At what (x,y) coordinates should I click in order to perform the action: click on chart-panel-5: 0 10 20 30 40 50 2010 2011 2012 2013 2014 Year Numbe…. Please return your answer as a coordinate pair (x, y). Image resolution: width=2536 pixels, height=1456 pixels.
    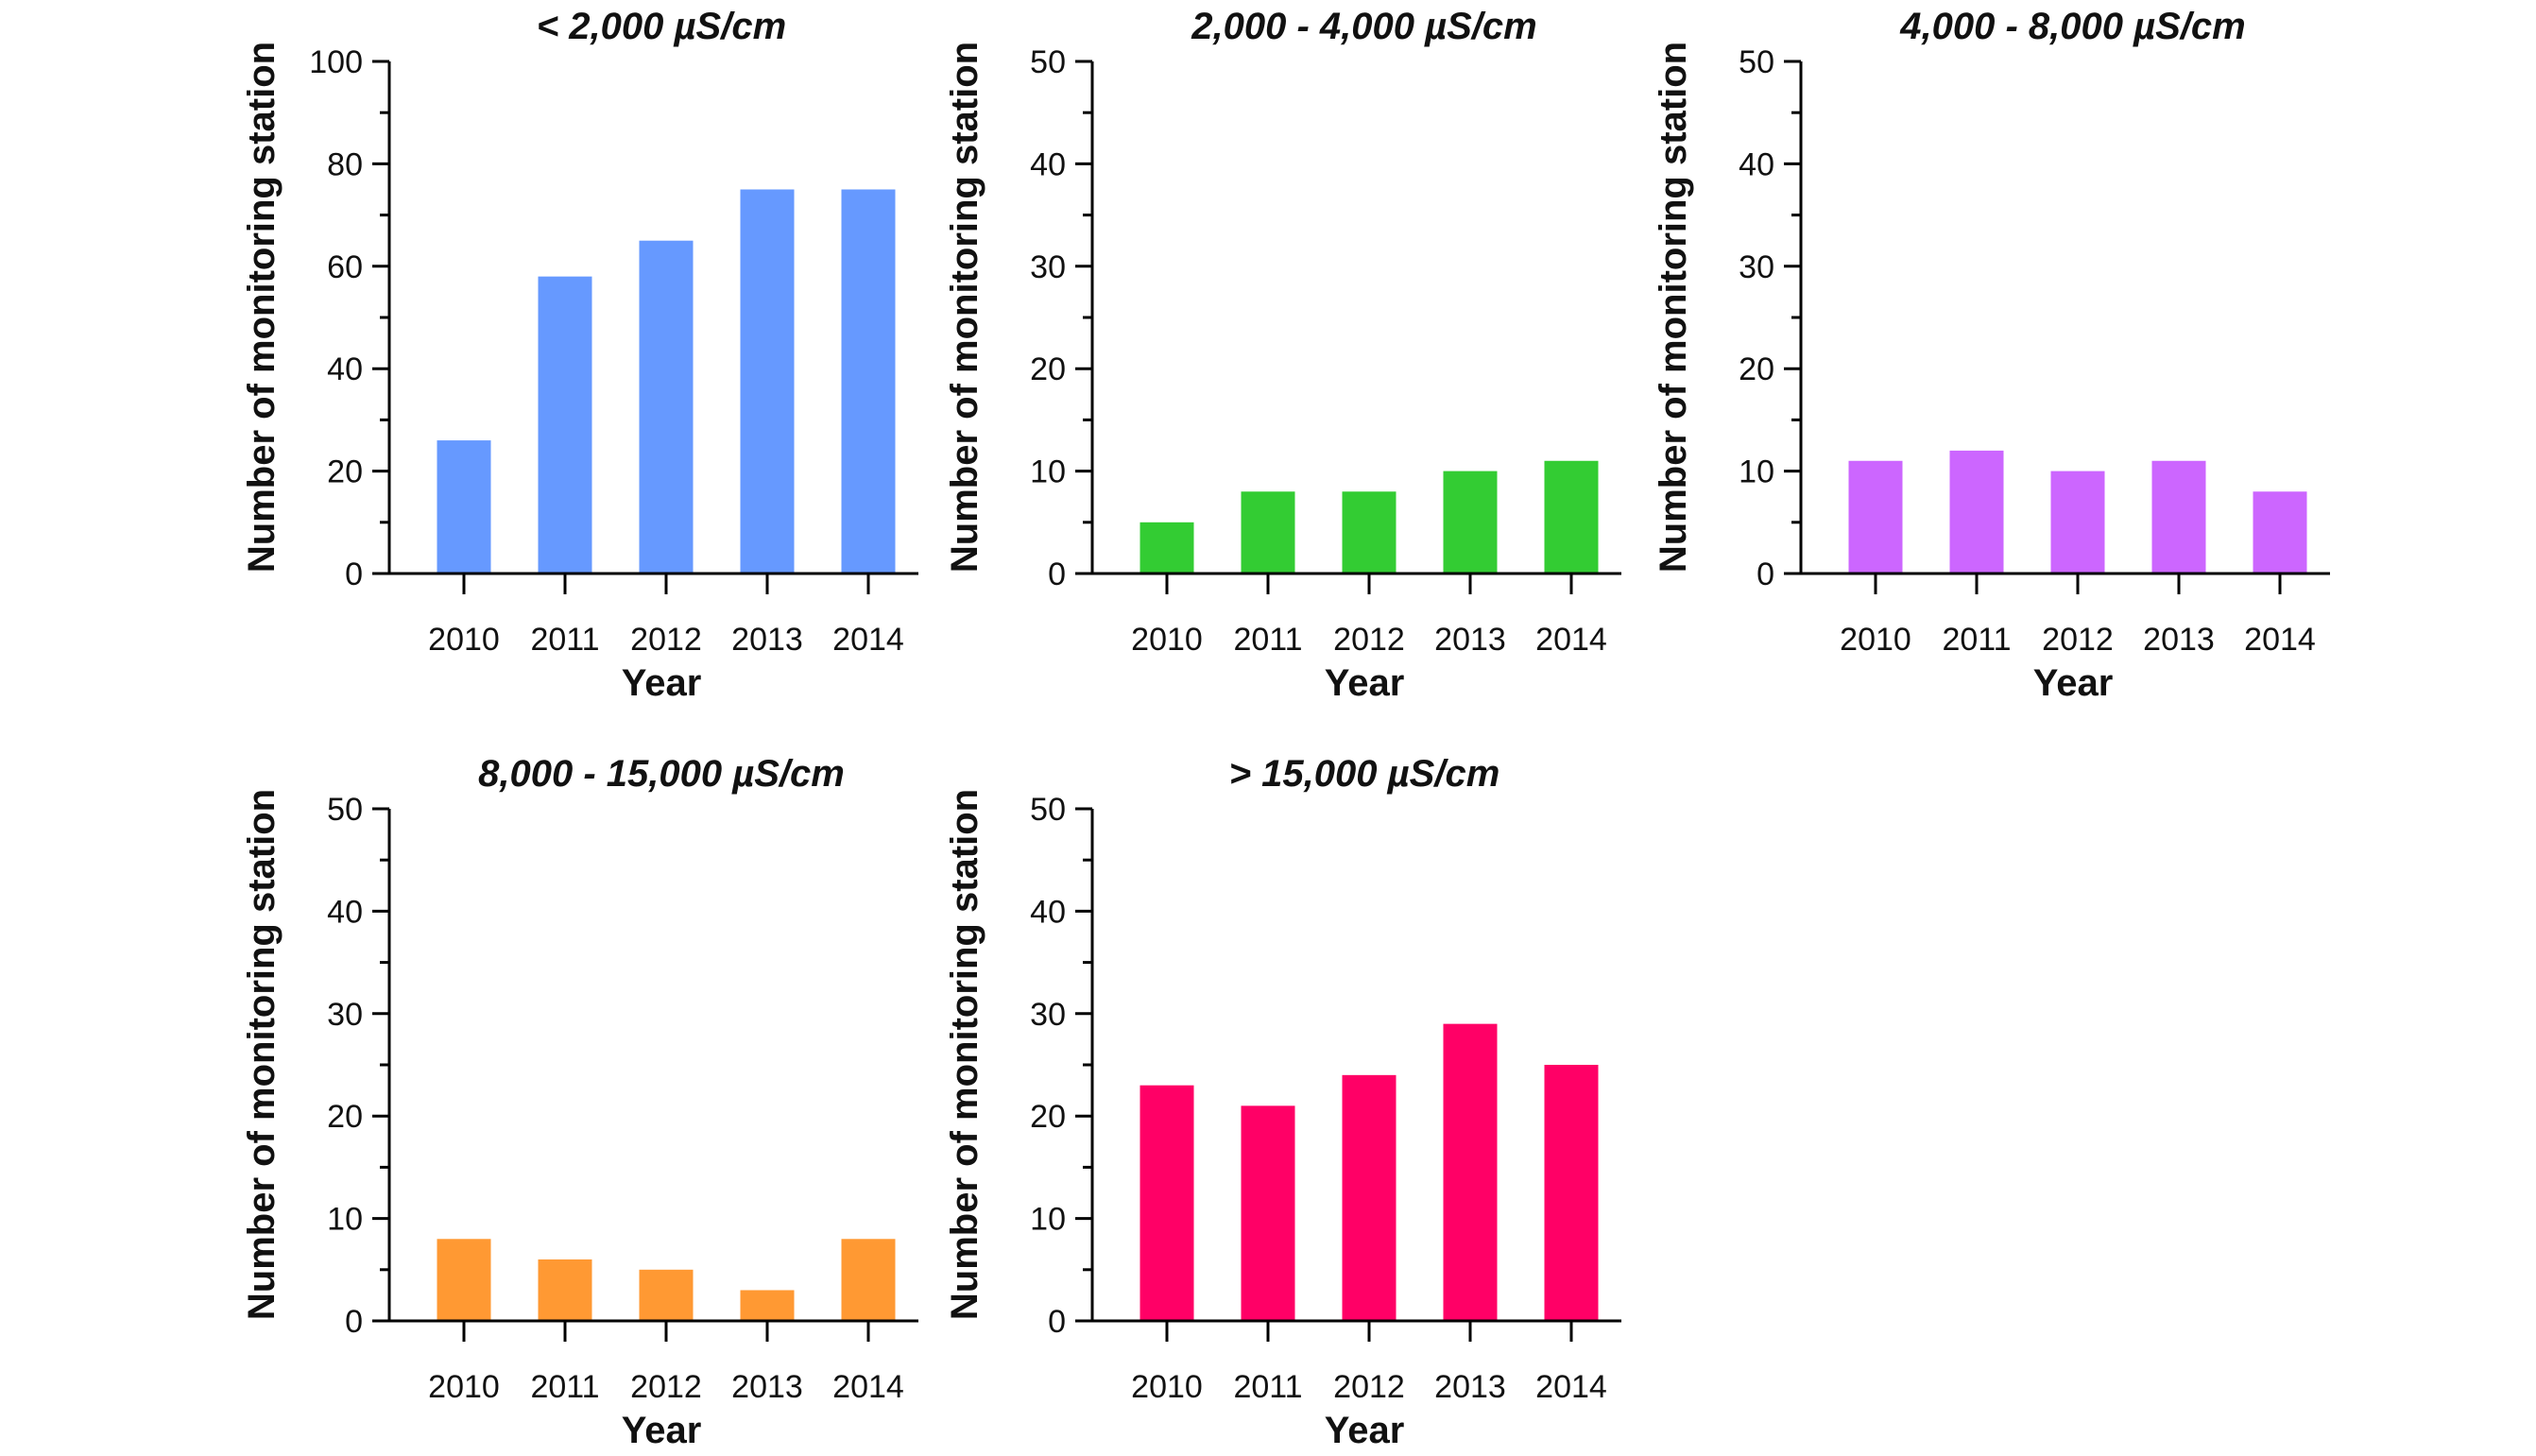
    Looking at the image, I should click on (1282, 1102).